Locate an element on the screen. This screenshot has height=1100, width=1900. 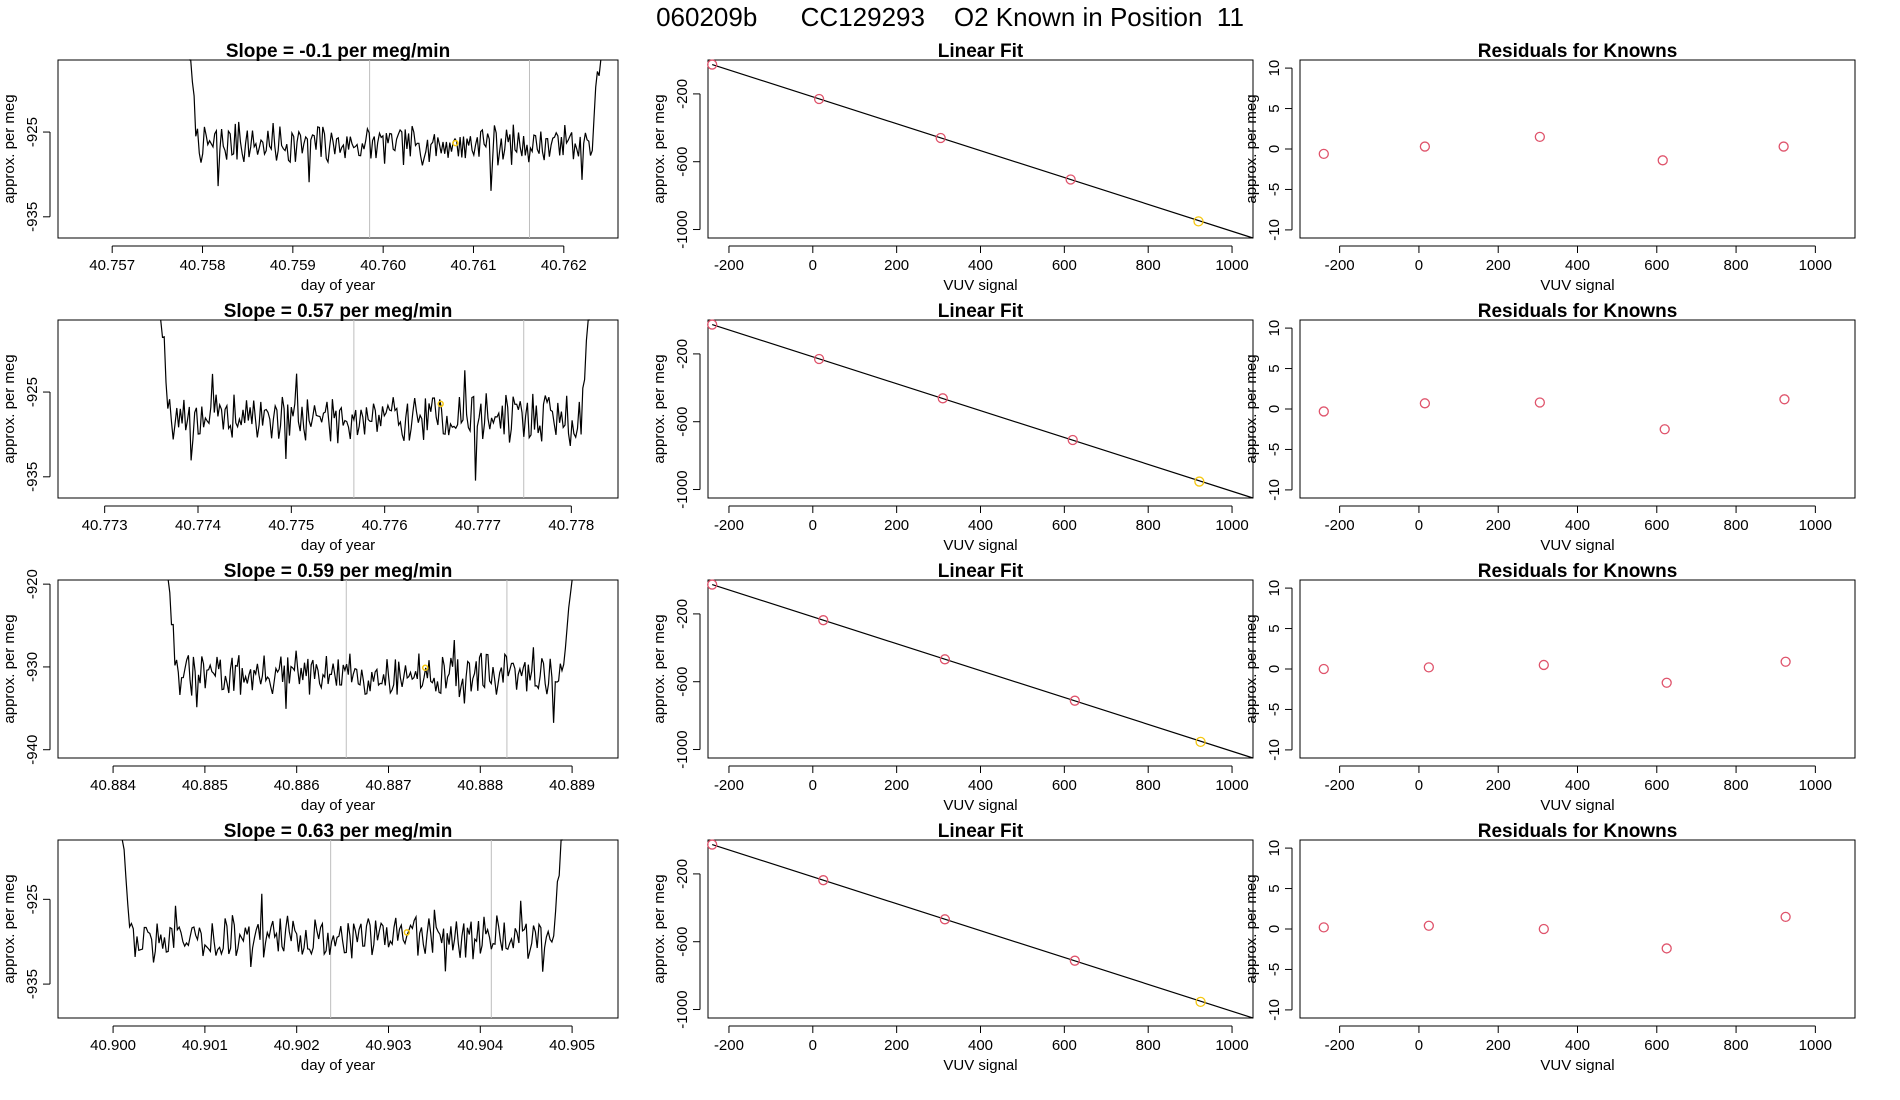
x-tick-label: 40.900 is located at coordinates (113, 1045).